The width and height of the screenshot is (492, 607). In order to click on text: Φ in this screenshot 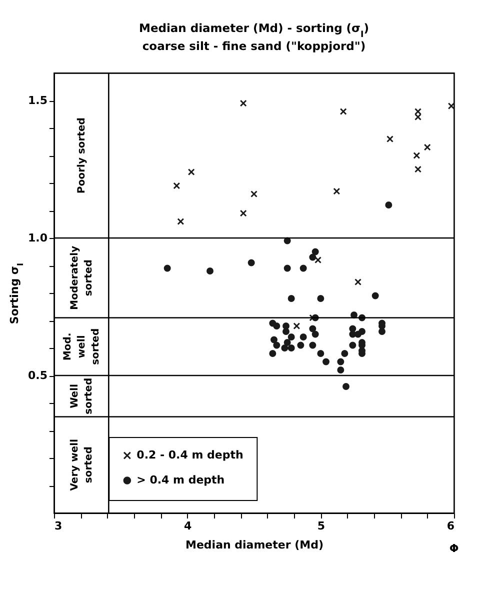, I will do `click(454, 548)`.